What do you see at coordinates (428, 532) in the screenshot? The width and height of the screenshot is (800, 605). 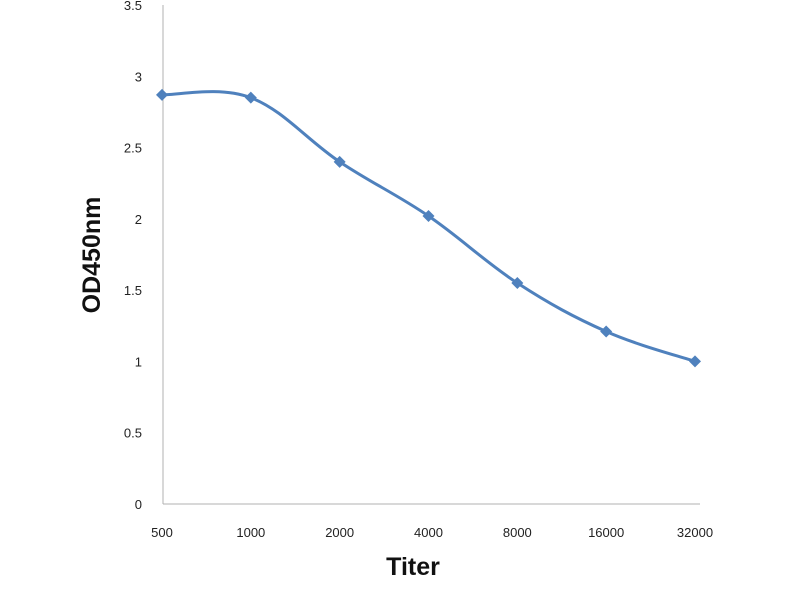 I see `x-tick-label: 4000` at bounding box center [428, 532].